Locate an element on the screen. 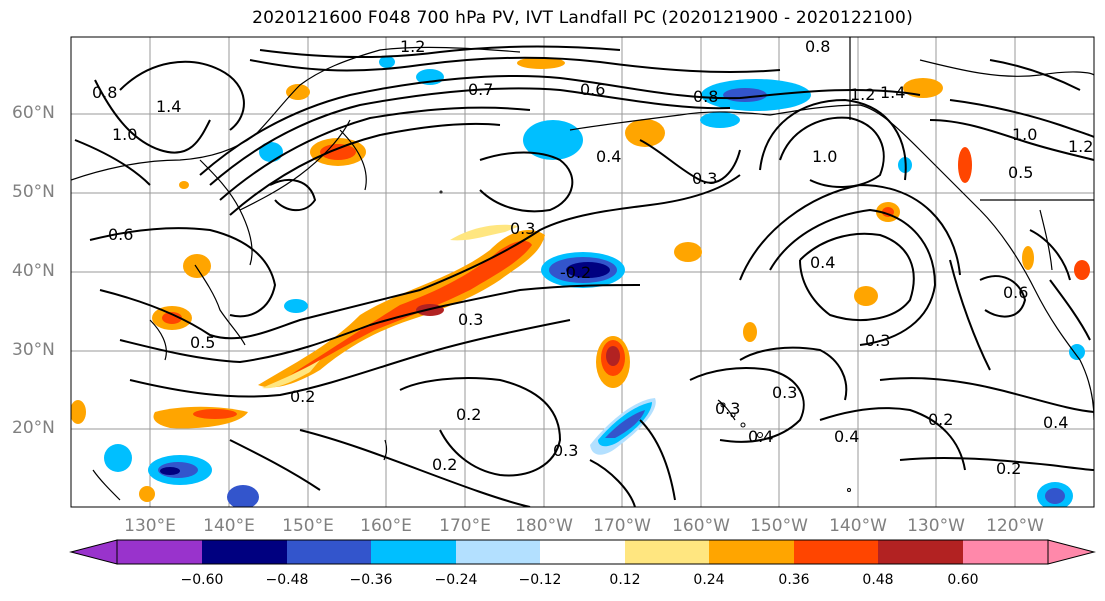  colorbar-tick-9: 0.60 is located at coordinates (963, 580).